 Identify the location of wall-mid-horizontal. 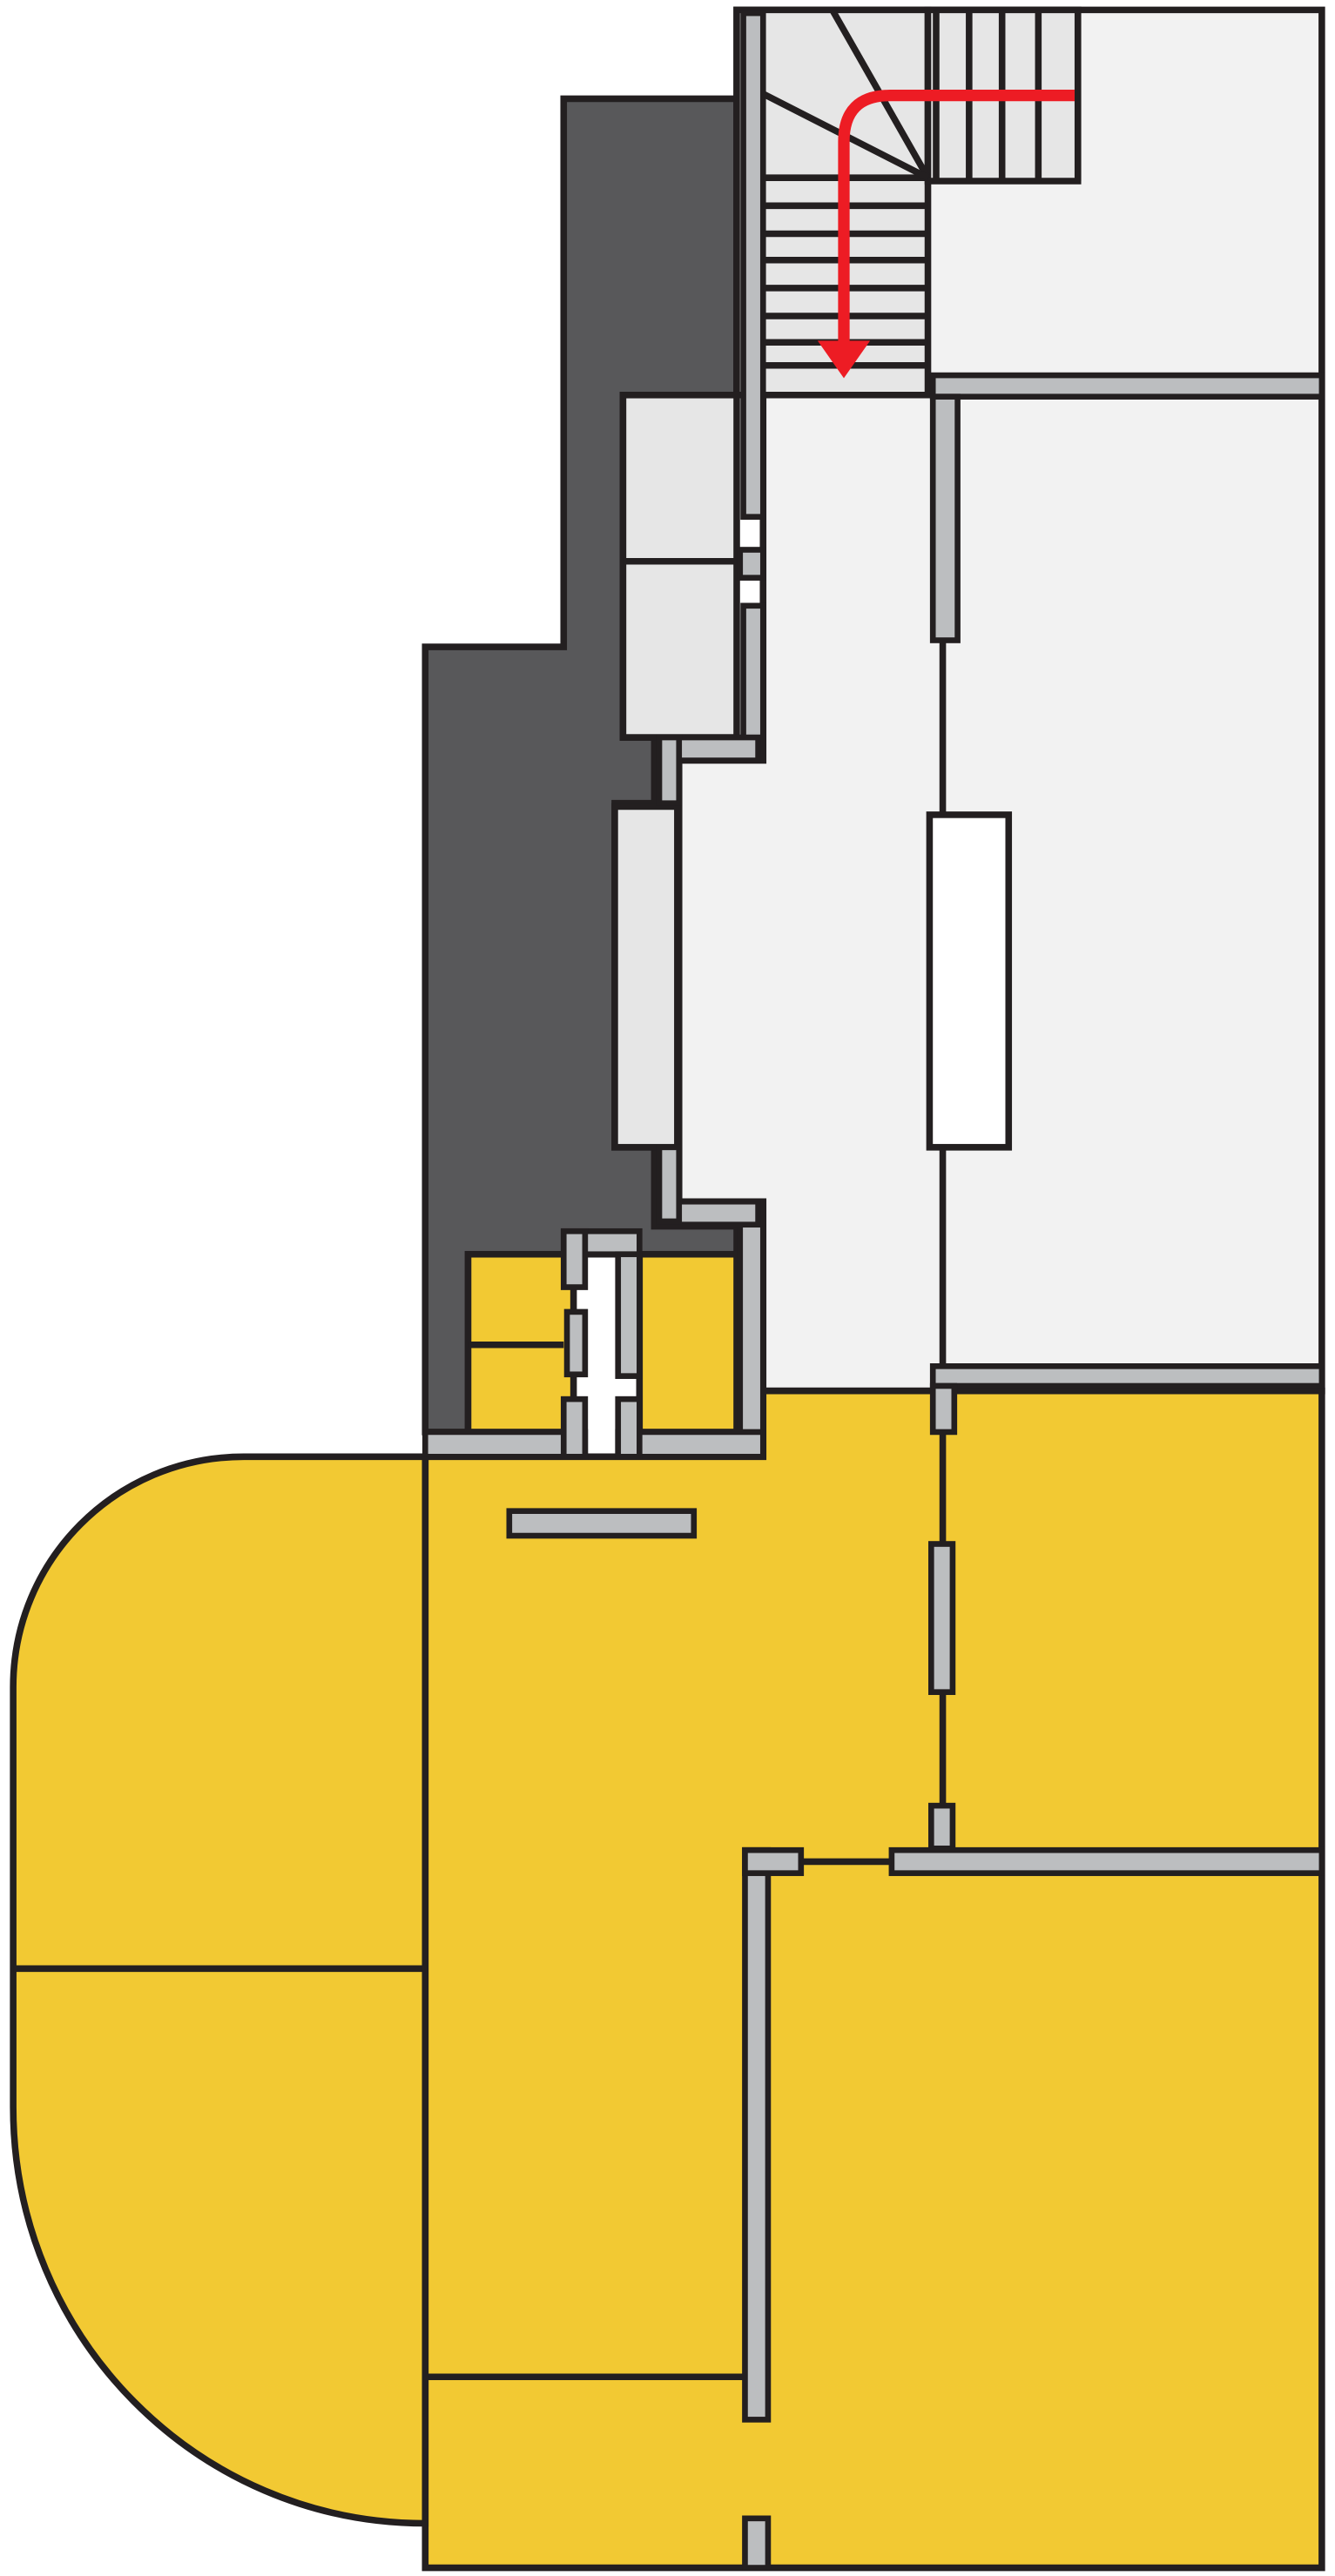
(1127, 1376).